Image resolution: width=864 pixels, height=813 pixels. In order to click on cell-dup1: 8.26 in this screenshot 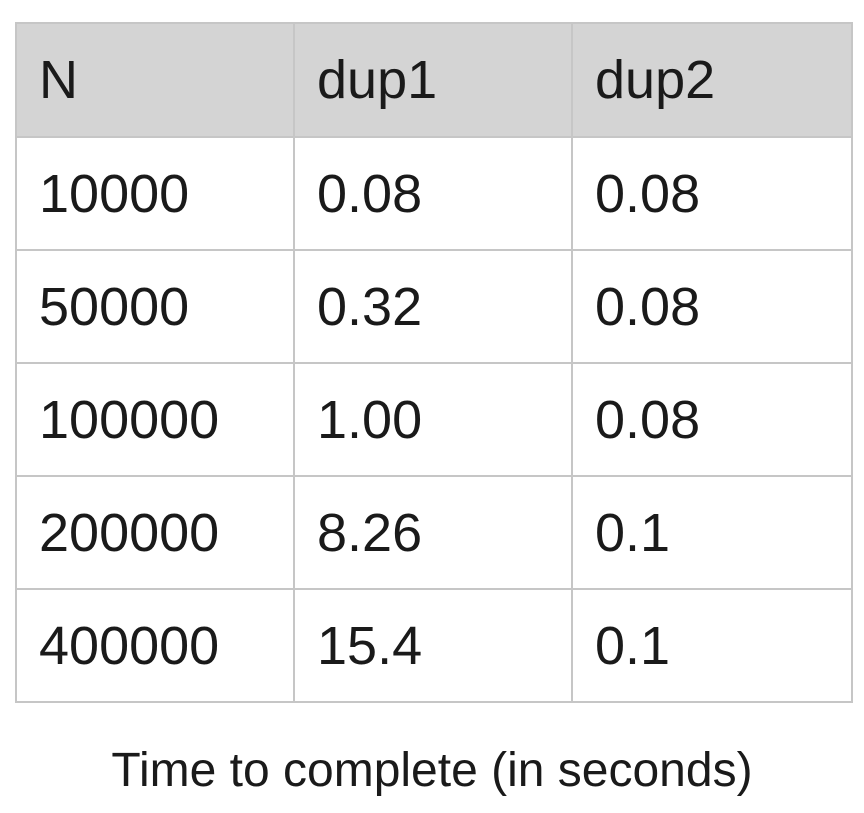, I will do `click(433, 532)`.